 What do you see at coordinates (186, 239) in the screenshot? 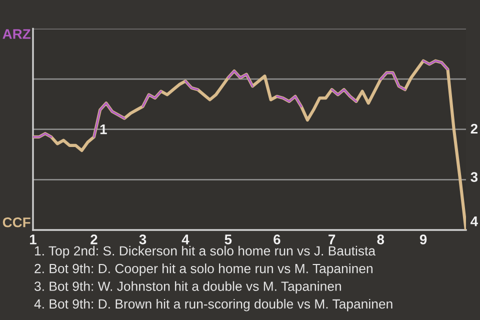
I see `x-tick-label: 4` at bounding box center [186, 239].